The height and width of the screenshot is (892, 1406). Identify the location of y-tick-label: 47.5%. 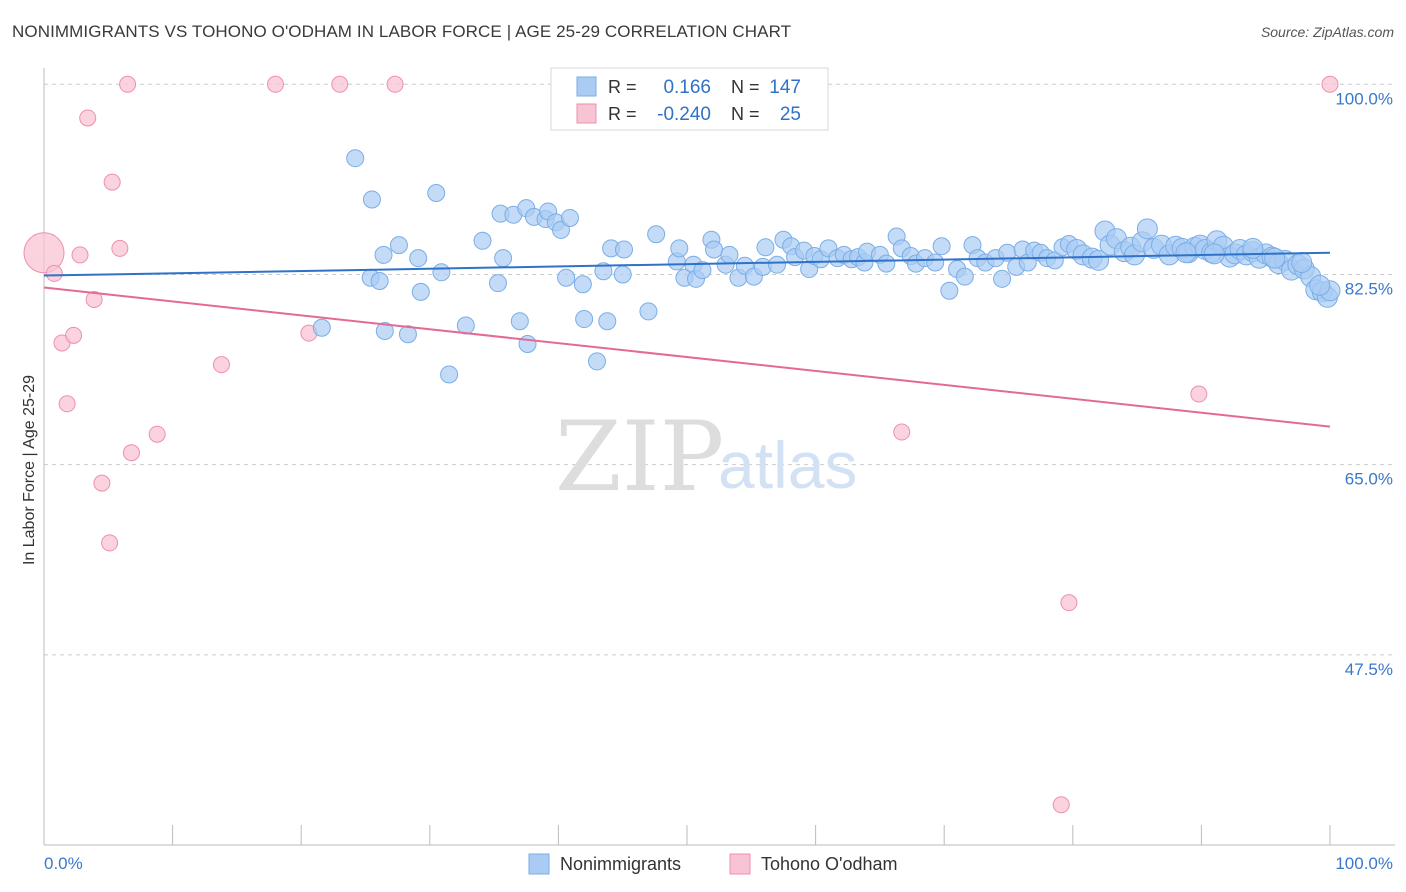
(1369, 669).